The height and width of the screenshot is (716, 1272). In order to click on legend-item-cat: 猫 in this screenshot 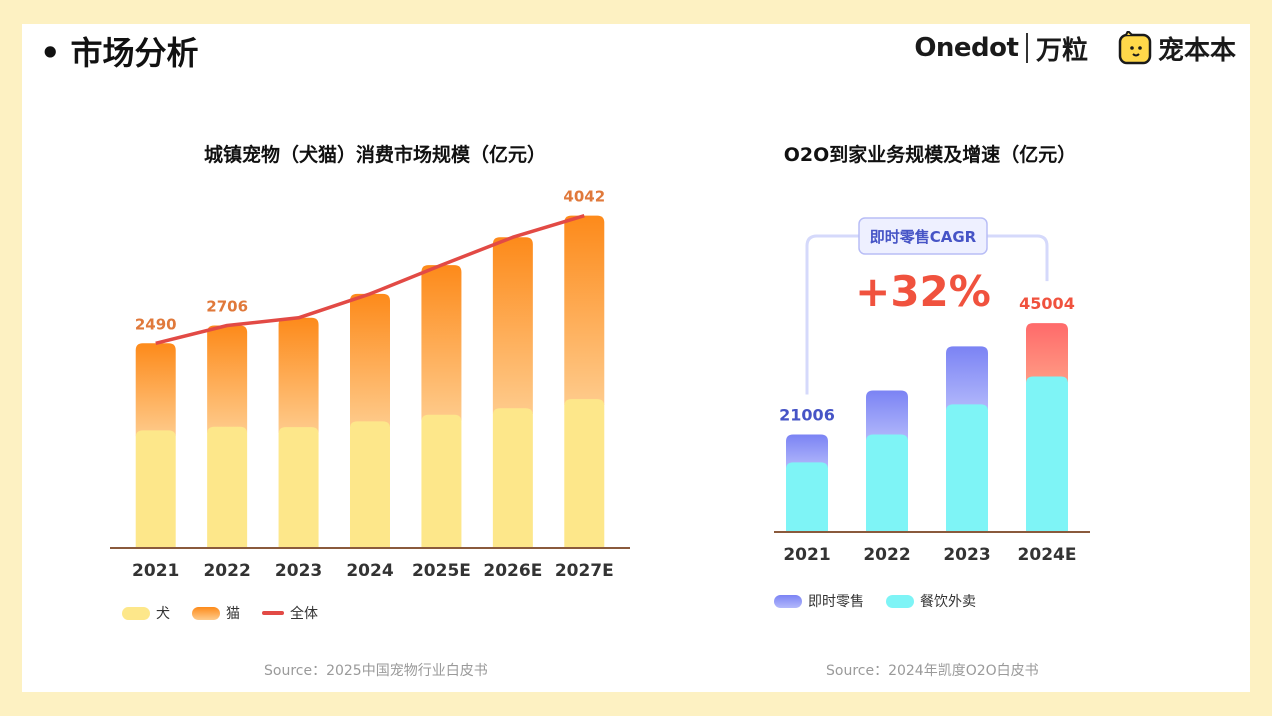, I will do `click(216, 613)`.